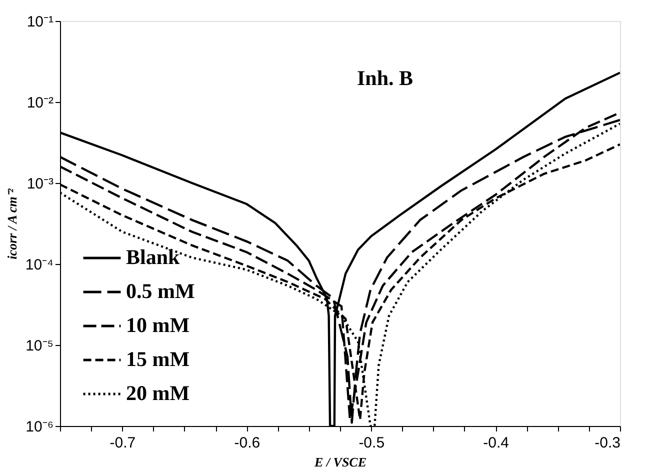 The height and width of the screenshot is (474, 650). Describe the element at coordinates (12, 224) in the screenshot. I see `y-axis-title: icorr / A cm⁻²` at that location.